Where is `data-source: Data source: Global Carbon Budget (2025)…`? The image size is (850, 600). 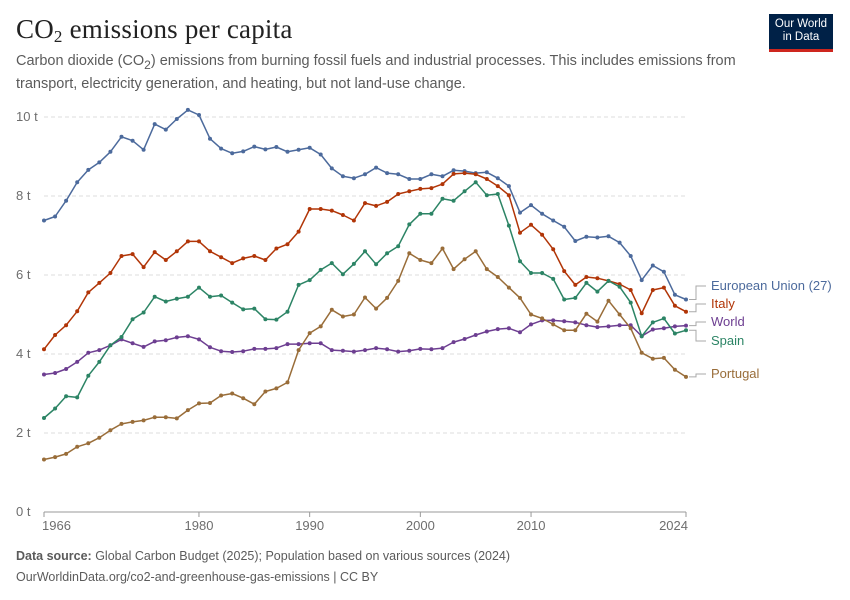
data-source: Data source: Global Carbon Budget (2025)… is located at coordinates (263, 556).